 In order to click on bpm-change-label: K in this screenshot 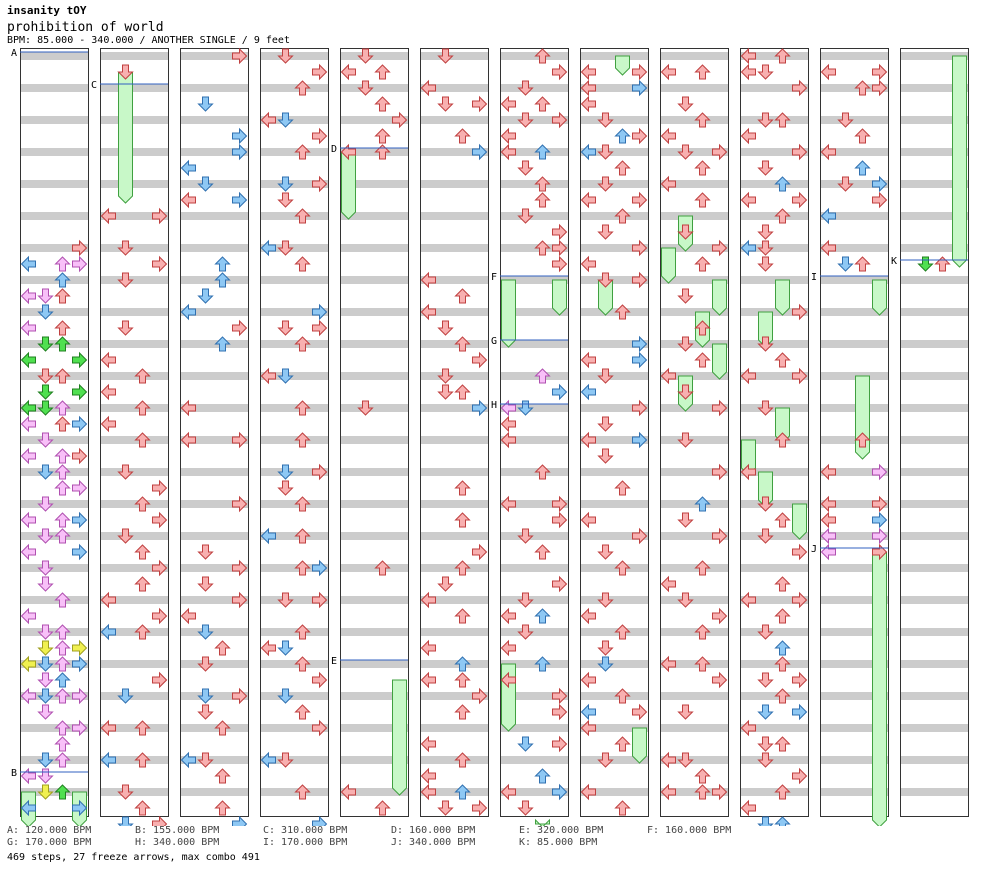, I will do `click(894, 261)`.